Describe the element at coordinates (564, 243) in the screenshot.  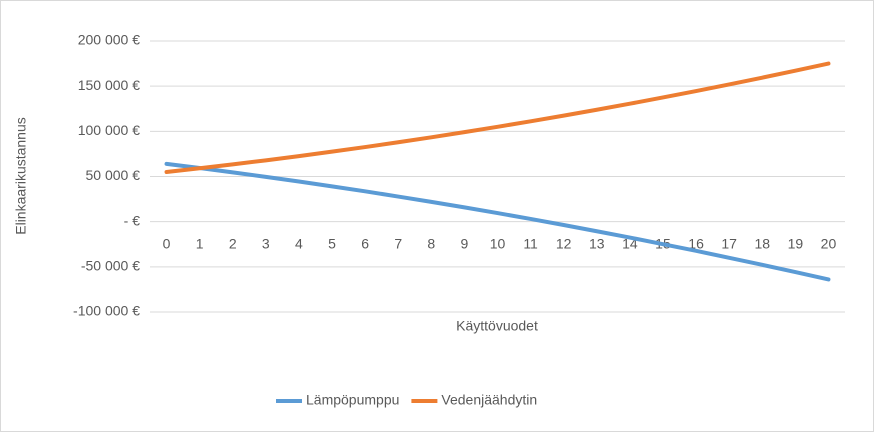
I see `x-tick-label: 12` at that location.